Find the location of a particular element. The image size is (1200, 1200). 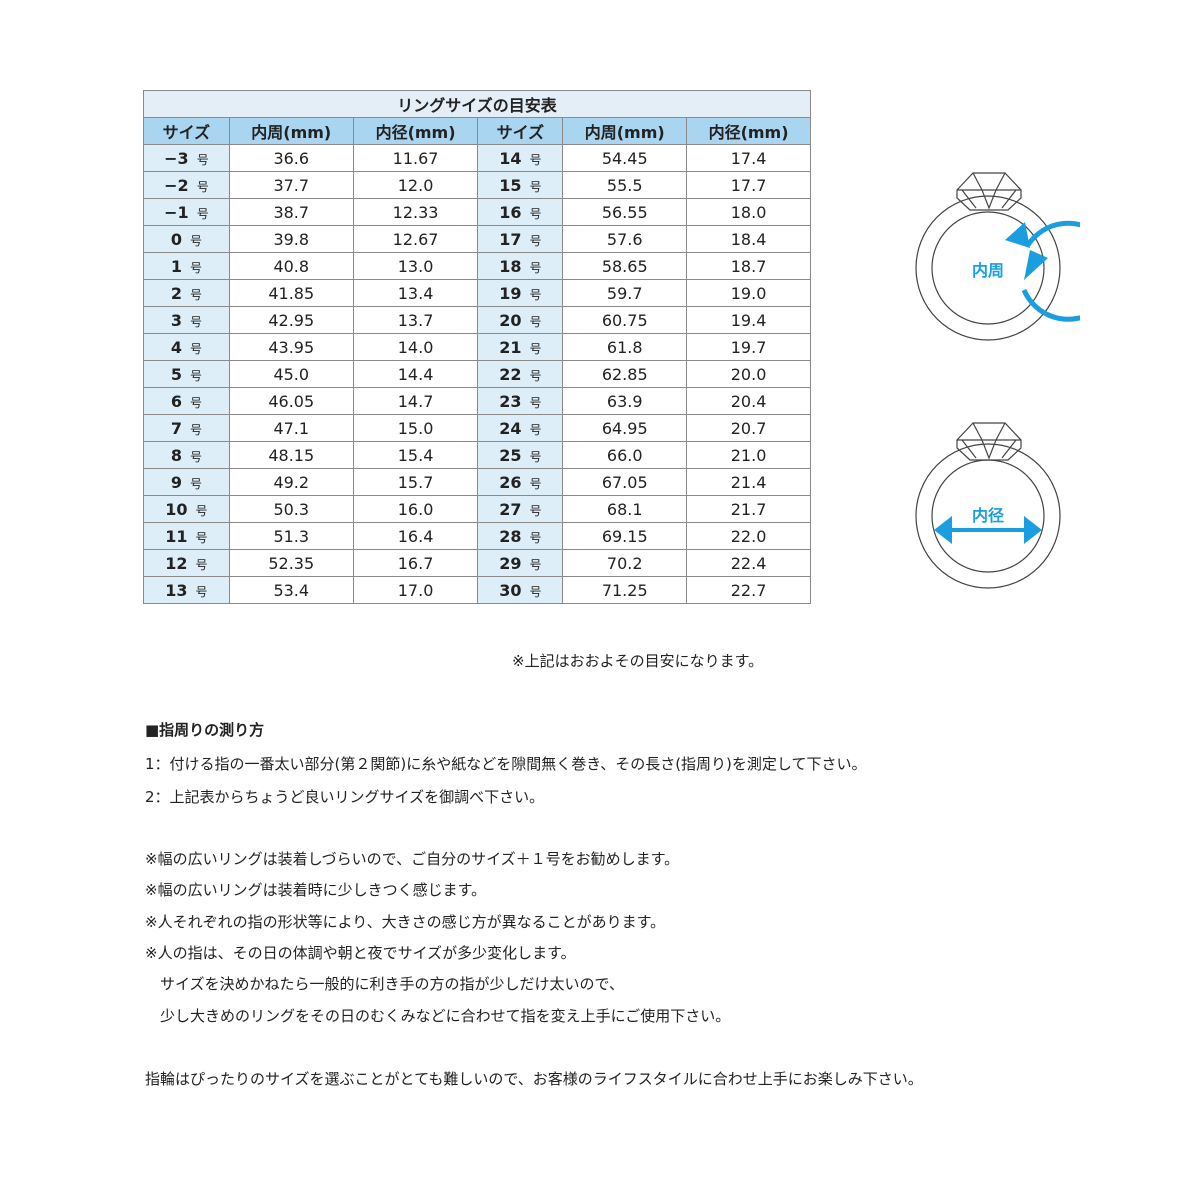

diameter-cell: 21.0 is located at coordinates (748, 455).